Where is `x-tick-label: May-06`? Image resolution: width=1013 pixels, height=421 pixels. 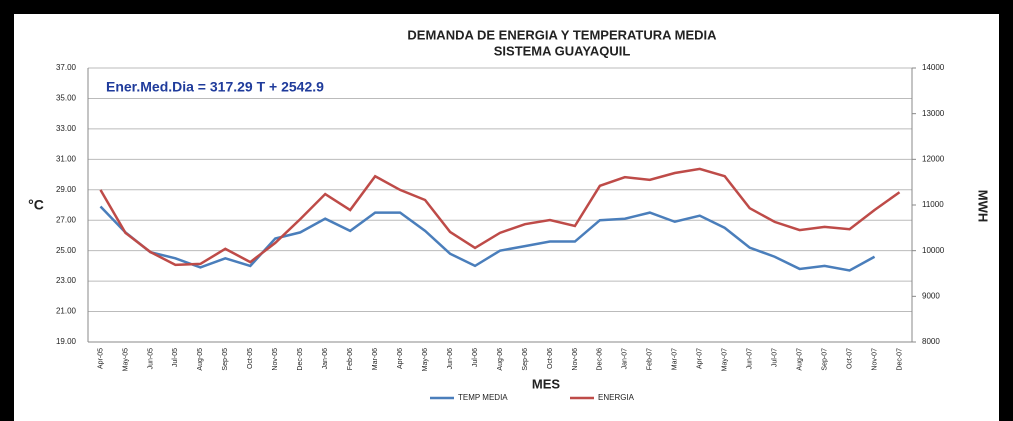 x-tick-label: May-06 is located at coordinates (425, 359).